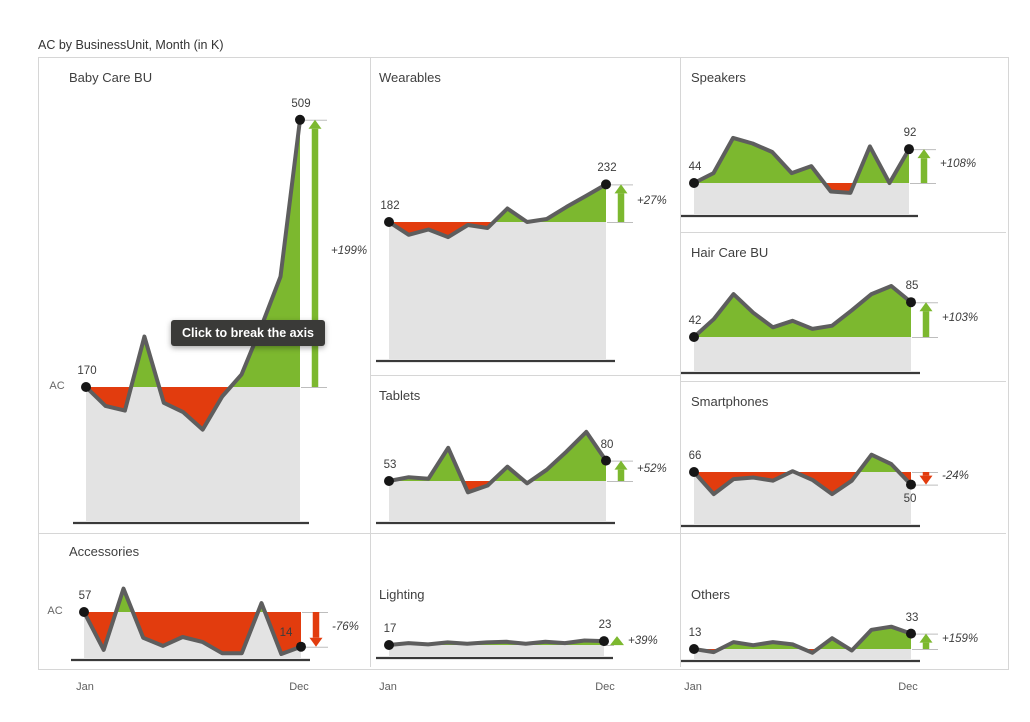  I want to click on panel-title: Wearables, so click(410, 77).